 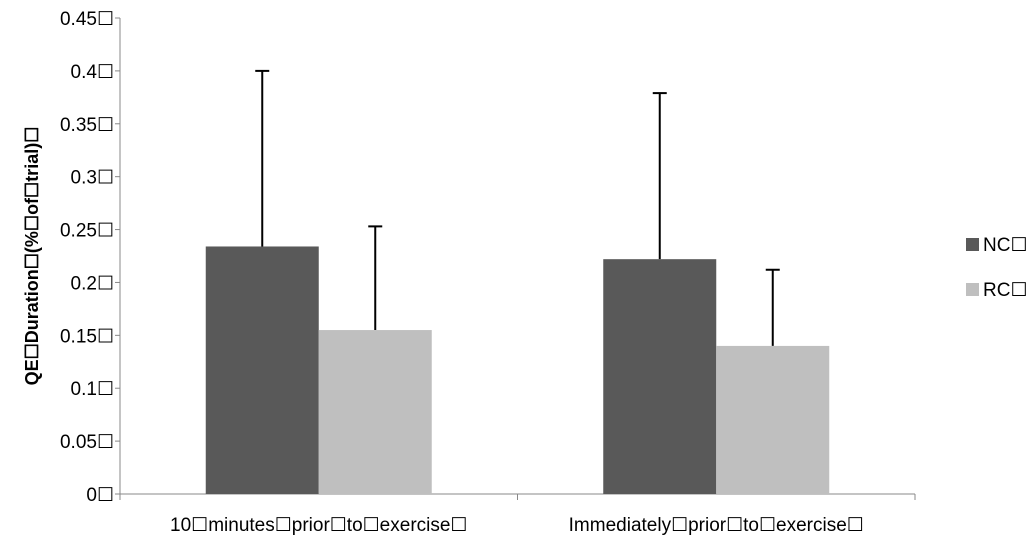 I want to click on y-tick-label: 0.1☐, so click(x=92, y=389).